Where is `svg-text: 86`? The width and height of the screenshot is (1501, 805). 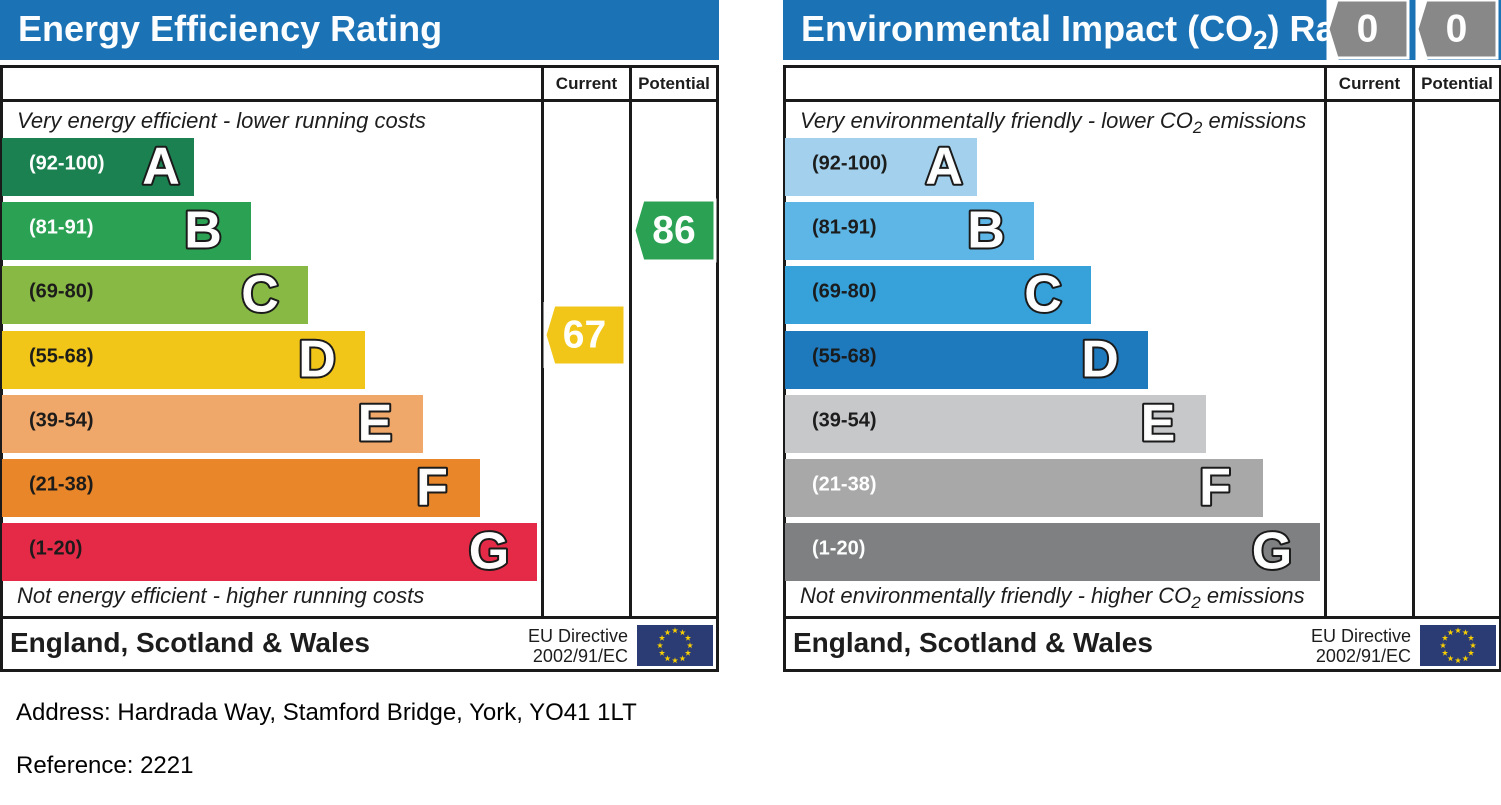 svg-text: 86 is located at coordinates (673, 230).